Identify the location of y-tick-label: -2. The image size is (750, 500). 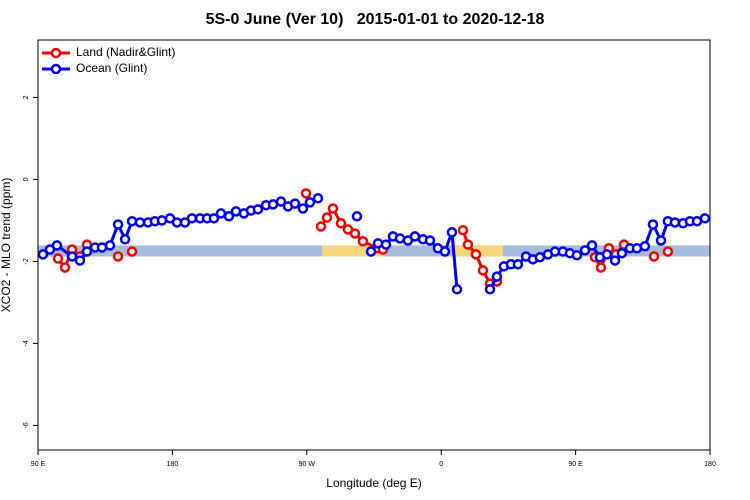
(26, 261).